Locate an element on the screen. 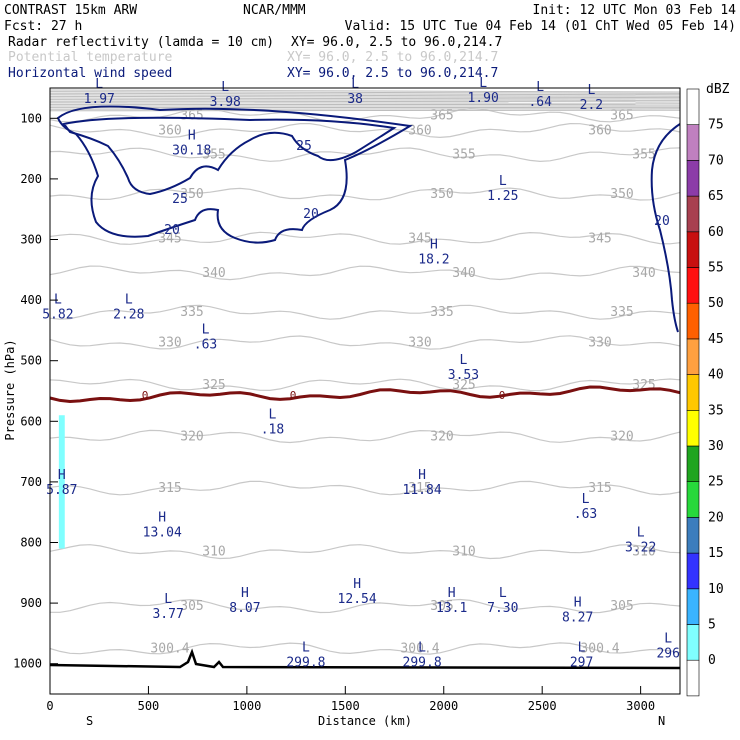 This screenshot has width=740, height=740. extremum-value: .64 is located at coordinates (540, 102).